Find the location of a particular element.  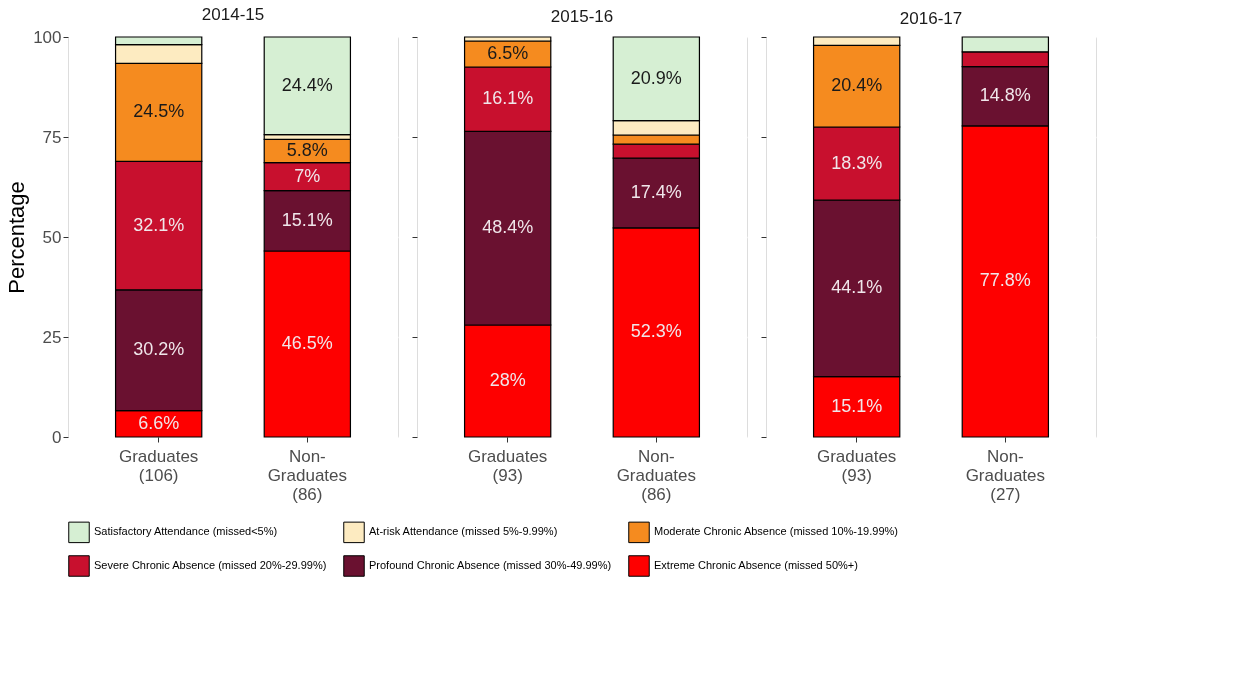

data-label: 52.3% is located at coordinates (656, 331).